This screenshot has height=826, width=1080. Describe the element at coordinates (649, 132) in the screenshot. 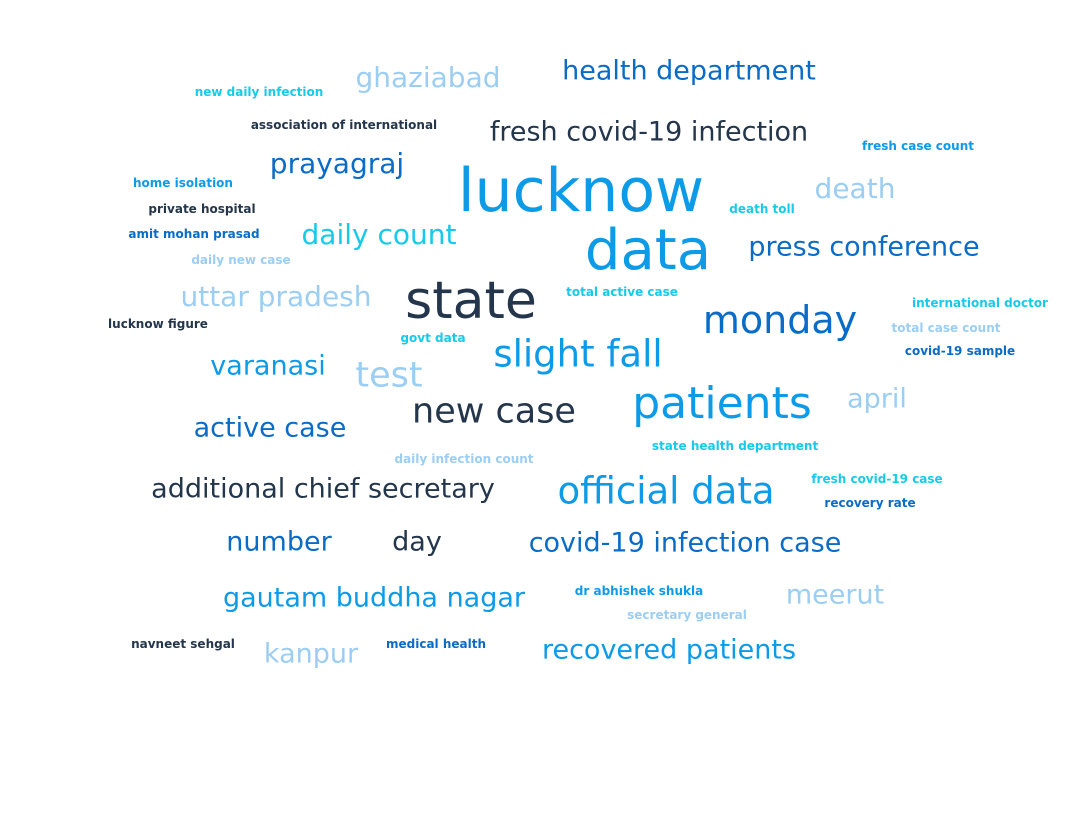

I see `word-fresh-covid-19-infection: fresh covid-19 infection` at that location.